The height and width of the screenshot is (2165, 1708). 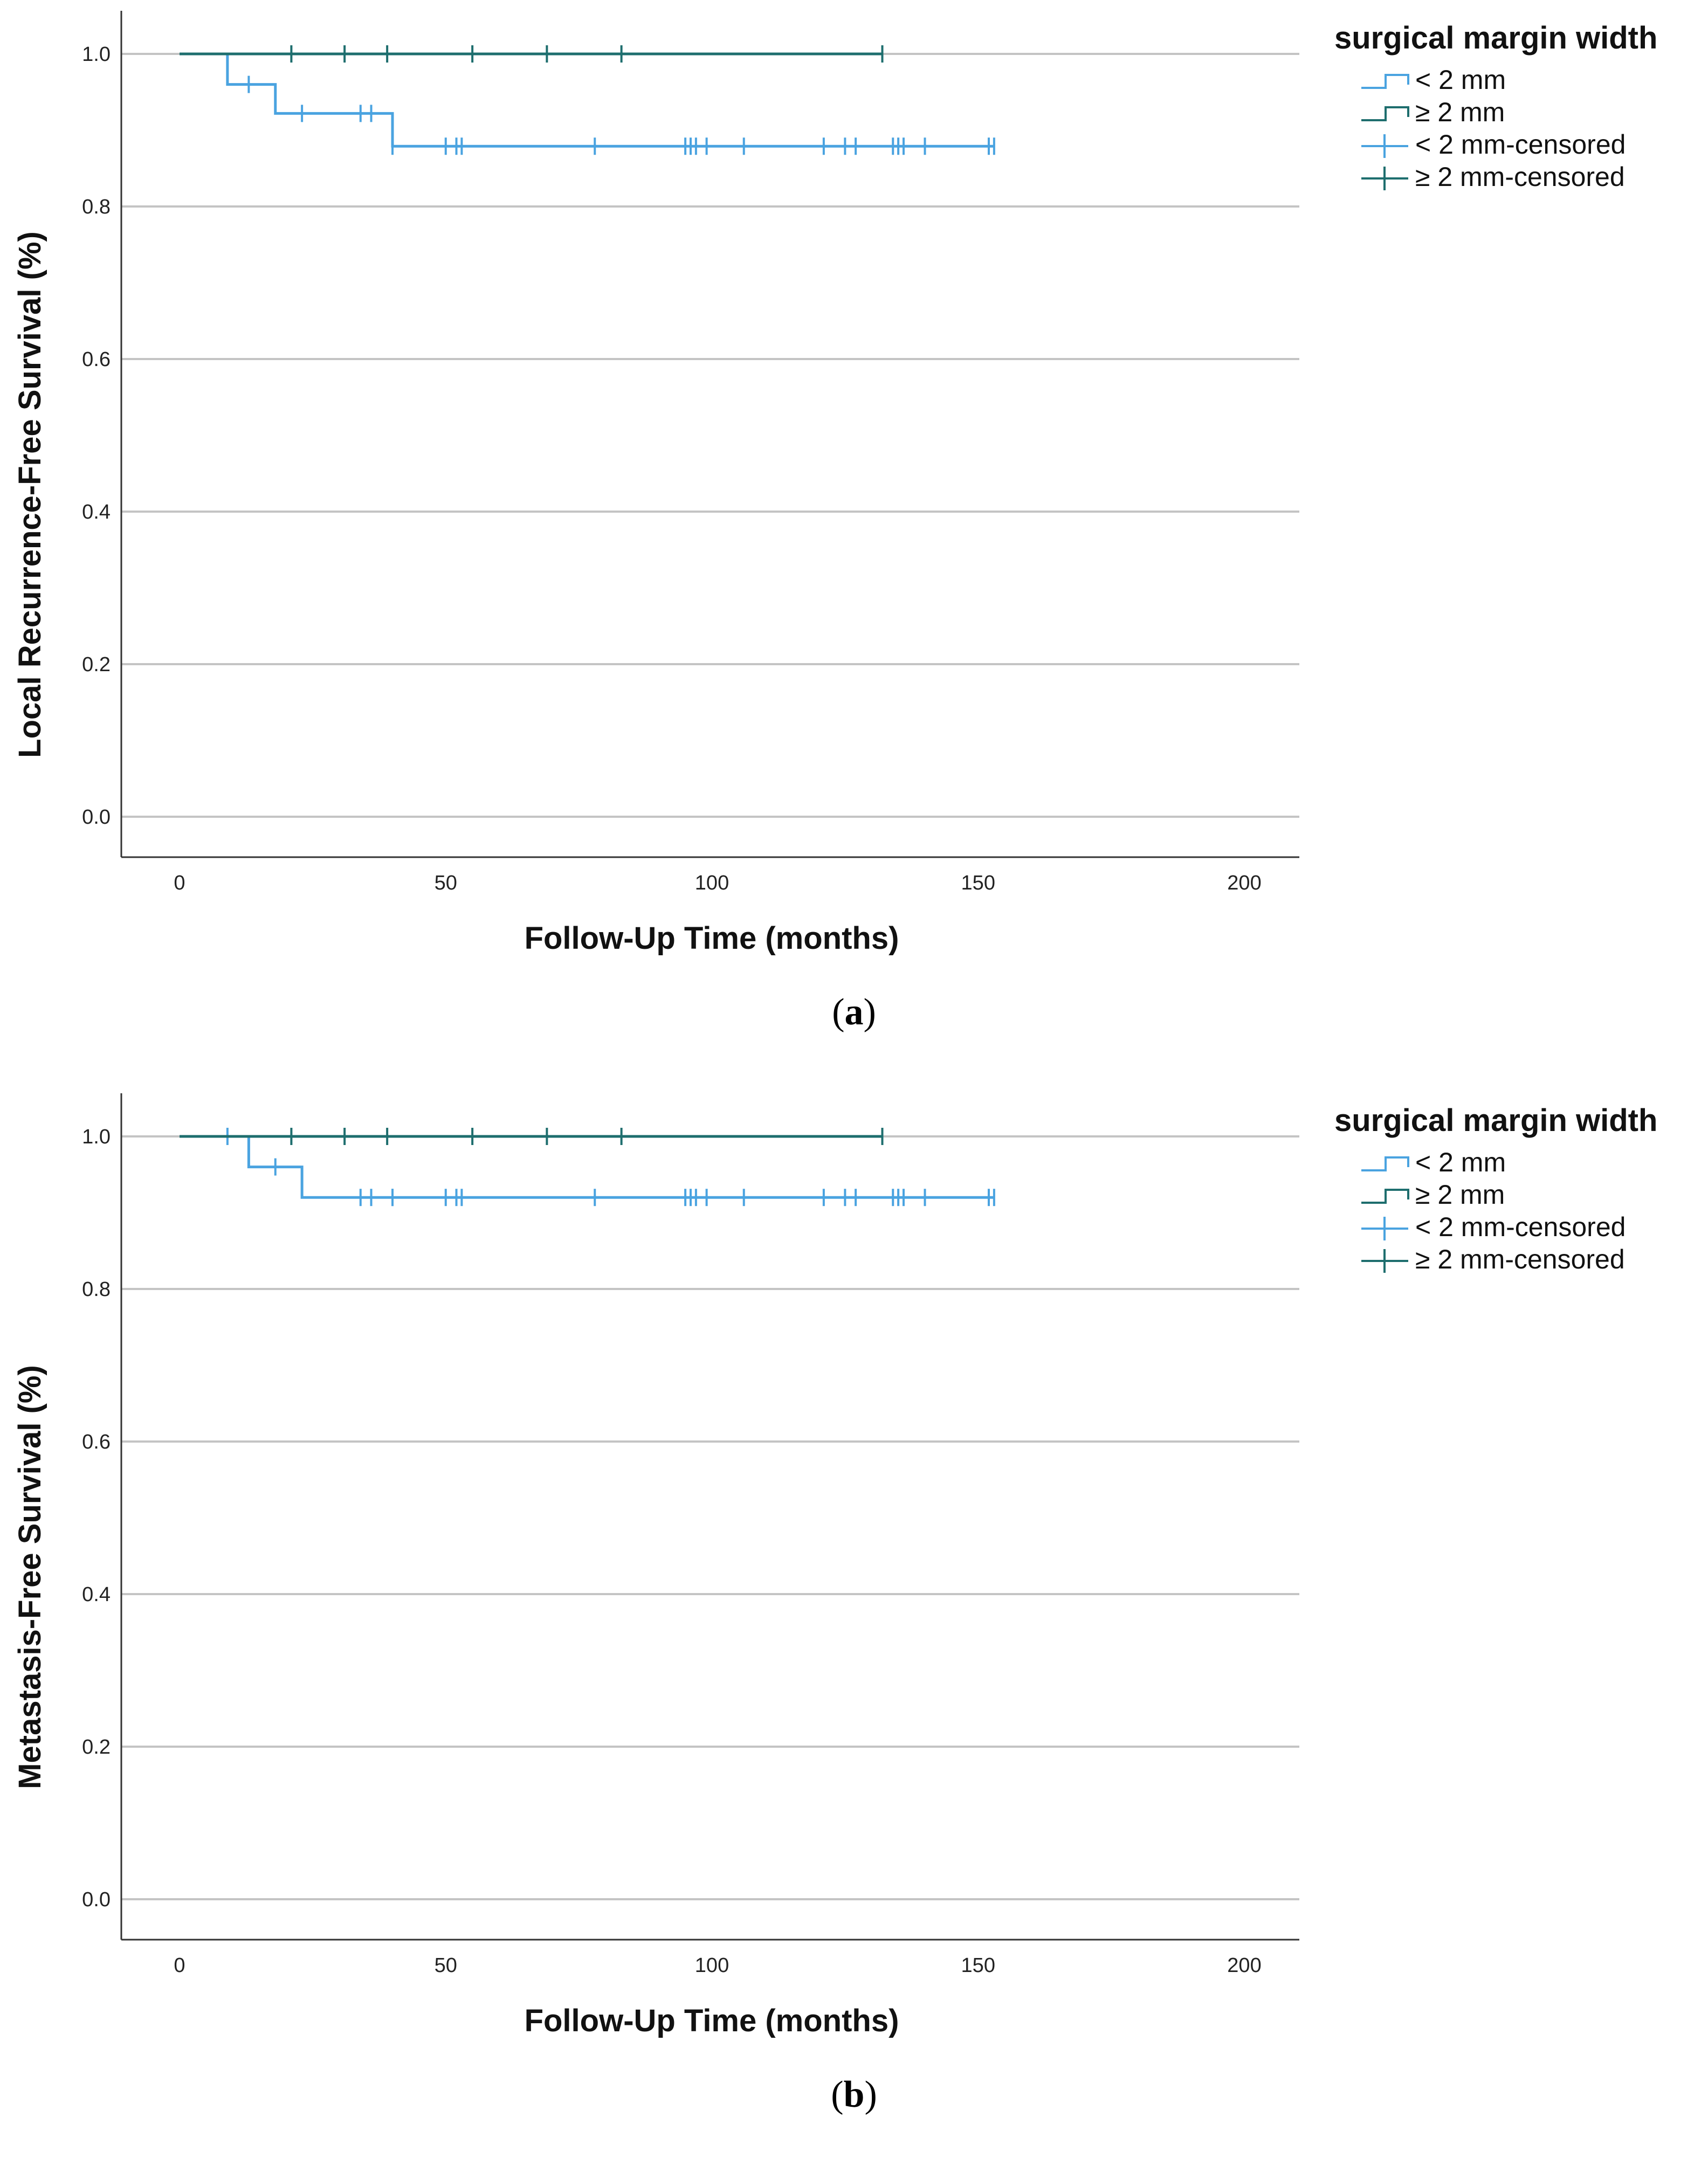 I want to click on panel-label-b: (b), so click(x=854, y=2094).